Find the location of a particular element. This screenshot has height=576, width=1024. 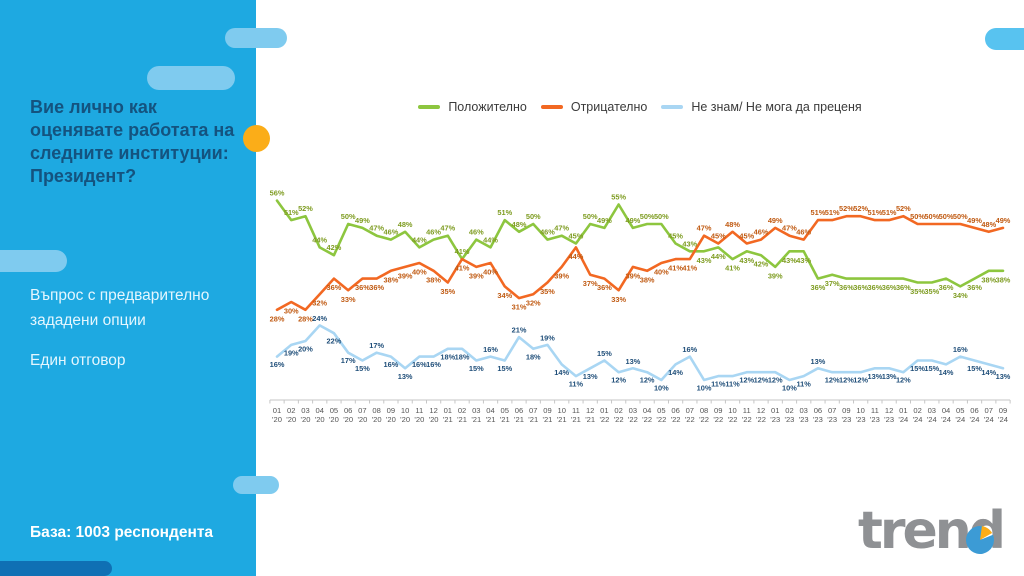

x-axis-label: 02'22 is located at coordinates (619, 415).